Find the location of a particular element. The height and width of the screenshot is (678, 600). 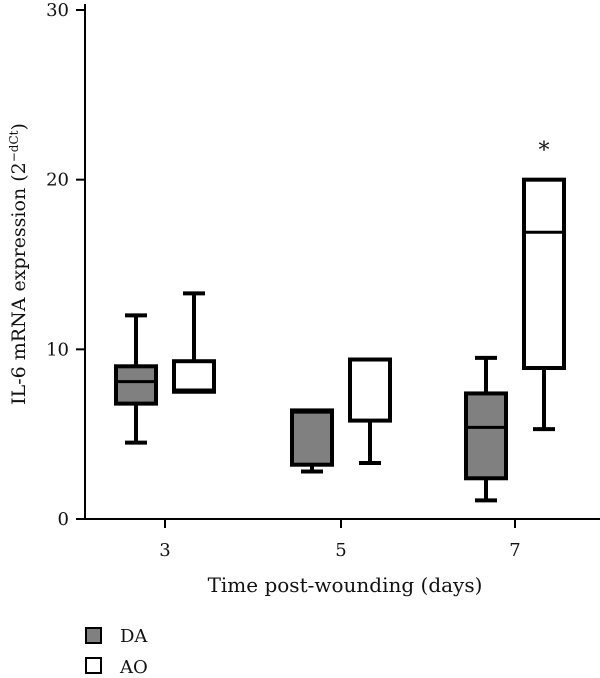

legend-item-da: DA is located at coordinates (116, 636).